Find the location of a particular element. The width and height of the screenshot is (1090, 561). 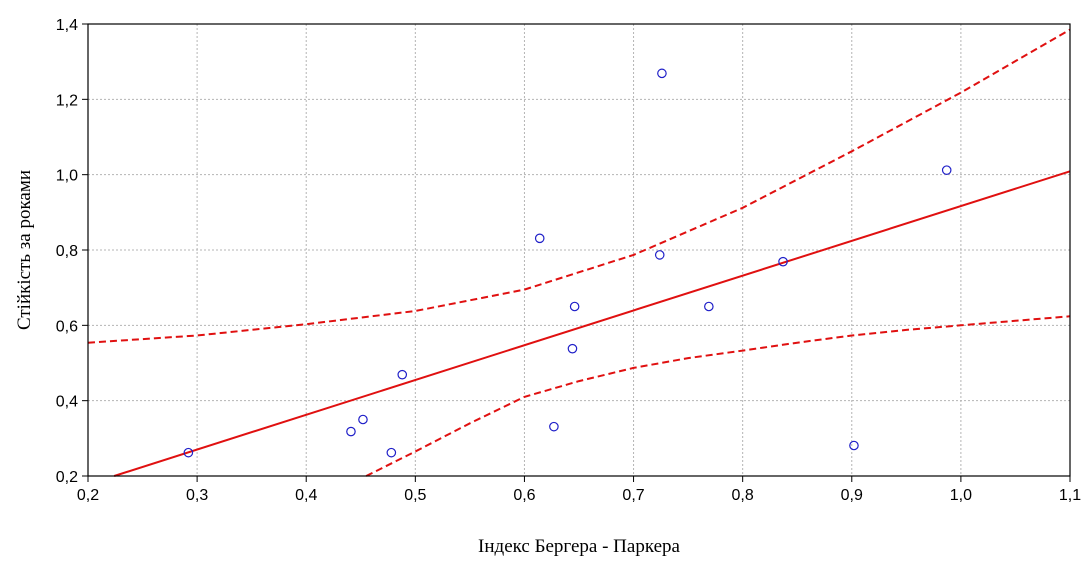

y-tick-label: 1,2 is located at coordinates (67, 100).